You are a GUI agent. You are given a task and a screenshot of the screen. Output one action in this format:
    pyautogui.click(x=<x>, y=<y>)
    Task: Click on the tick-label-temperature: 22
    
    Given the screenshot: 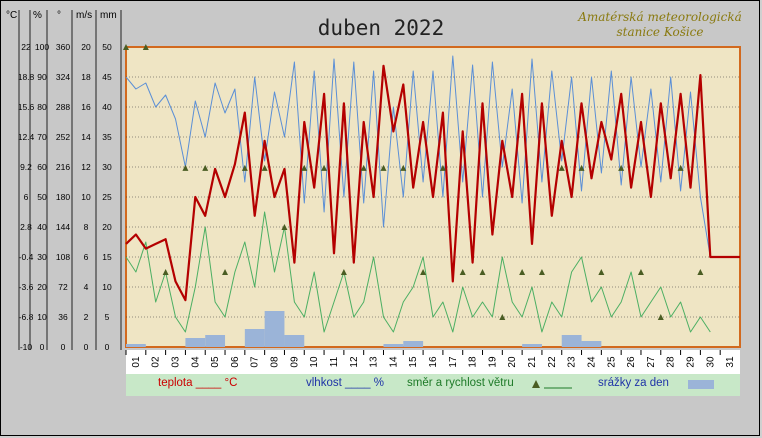 What is the action you would take?
    pyautogui.click(x=26, y=47)
    